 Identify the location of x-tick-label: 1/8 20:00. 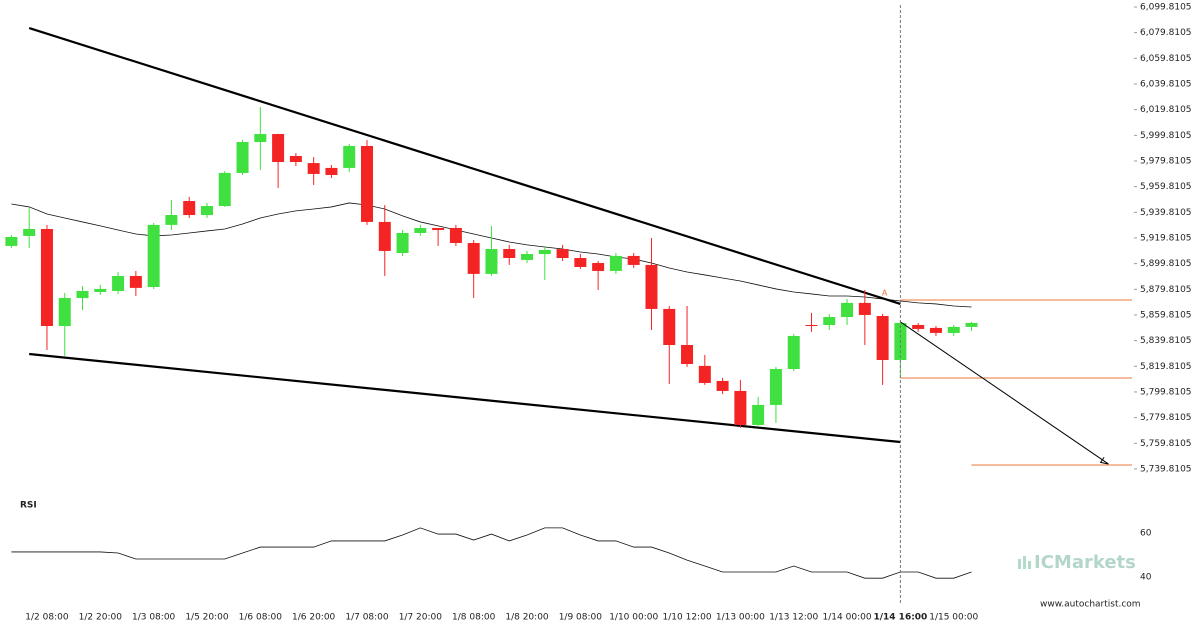
(527, 618).